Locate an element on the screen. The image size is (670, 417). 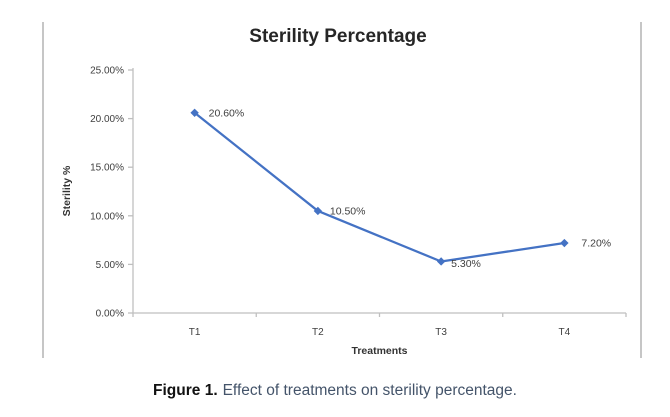
y-axis-title: Sterility % is located at coordinates (67, 191).